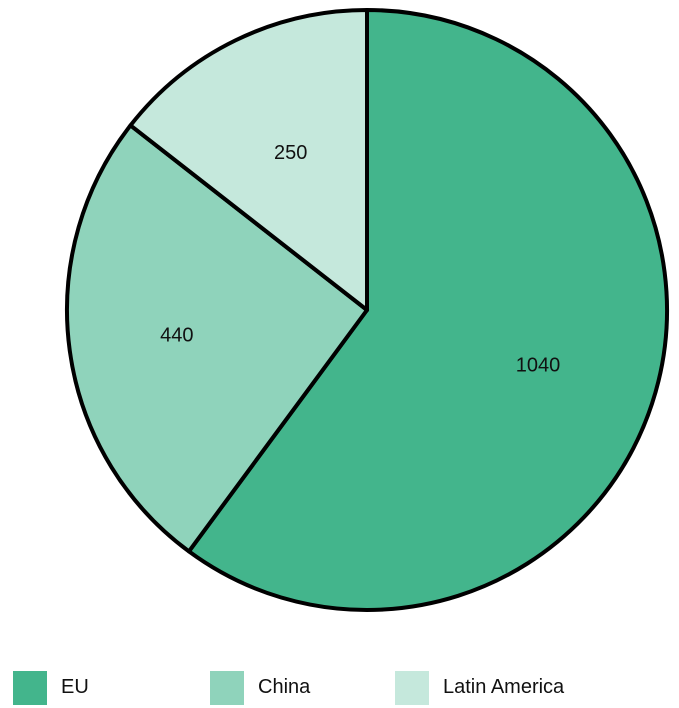 This screenshot has height=708, width=679. I want to click on legend-label-latin-america: Latin America, so click(504, 687).